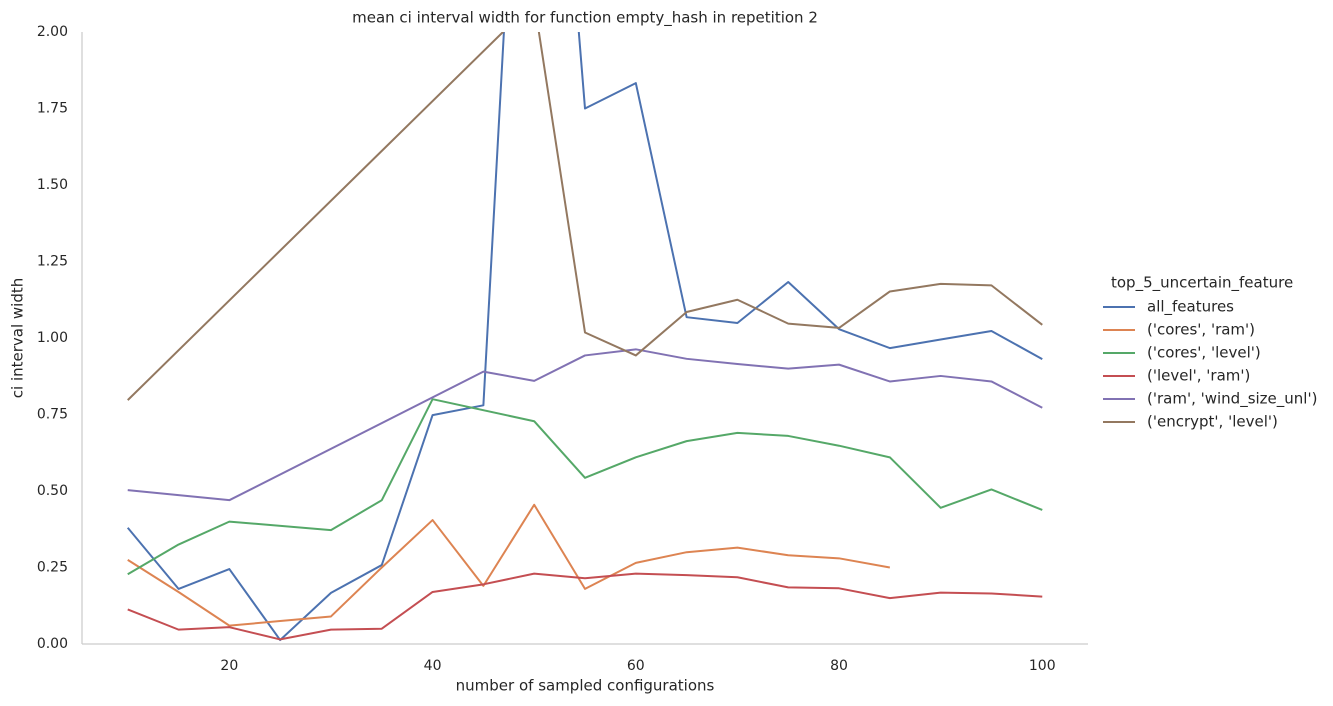  I want to click on y-tick-label: 1.50, so click(52, 185).